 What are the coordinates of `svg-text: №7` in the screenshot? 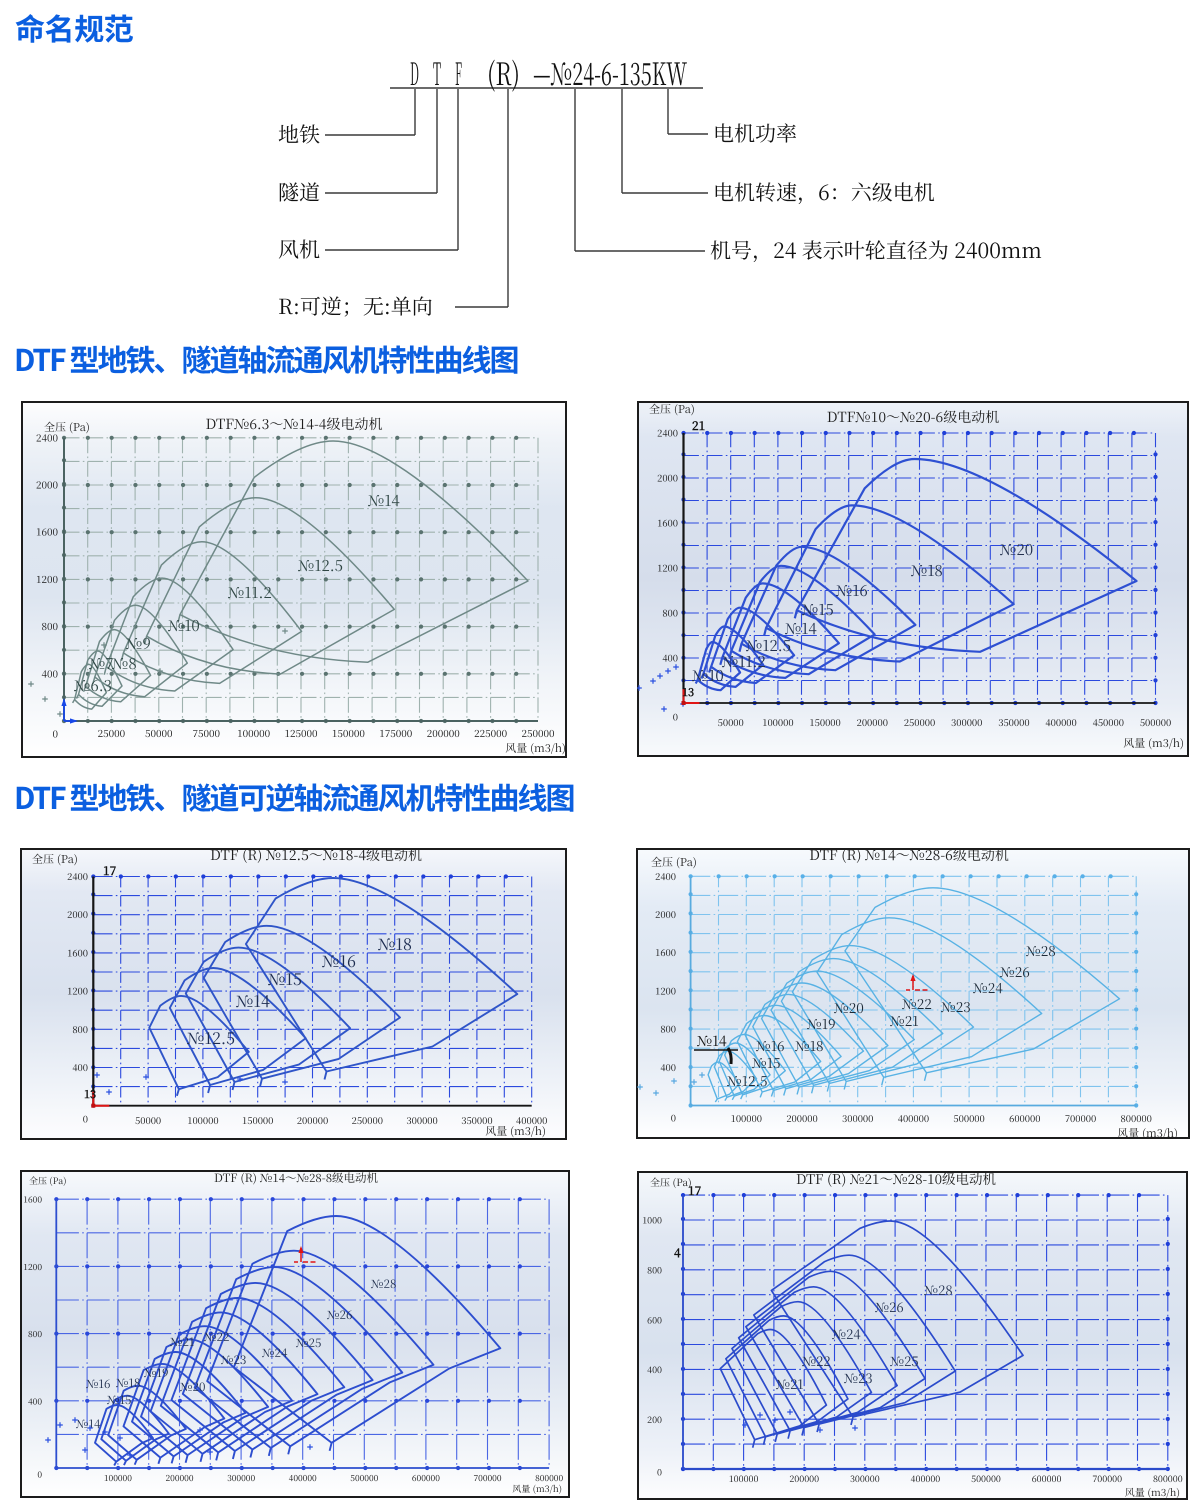 It's located at (101, 663).